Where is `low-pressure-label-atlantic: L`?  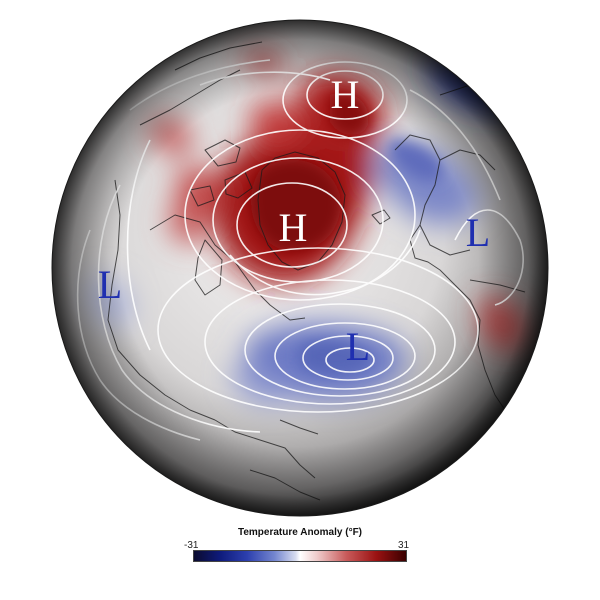
low-pressure-label-atlantic: L is located at coordinates (358, 346).